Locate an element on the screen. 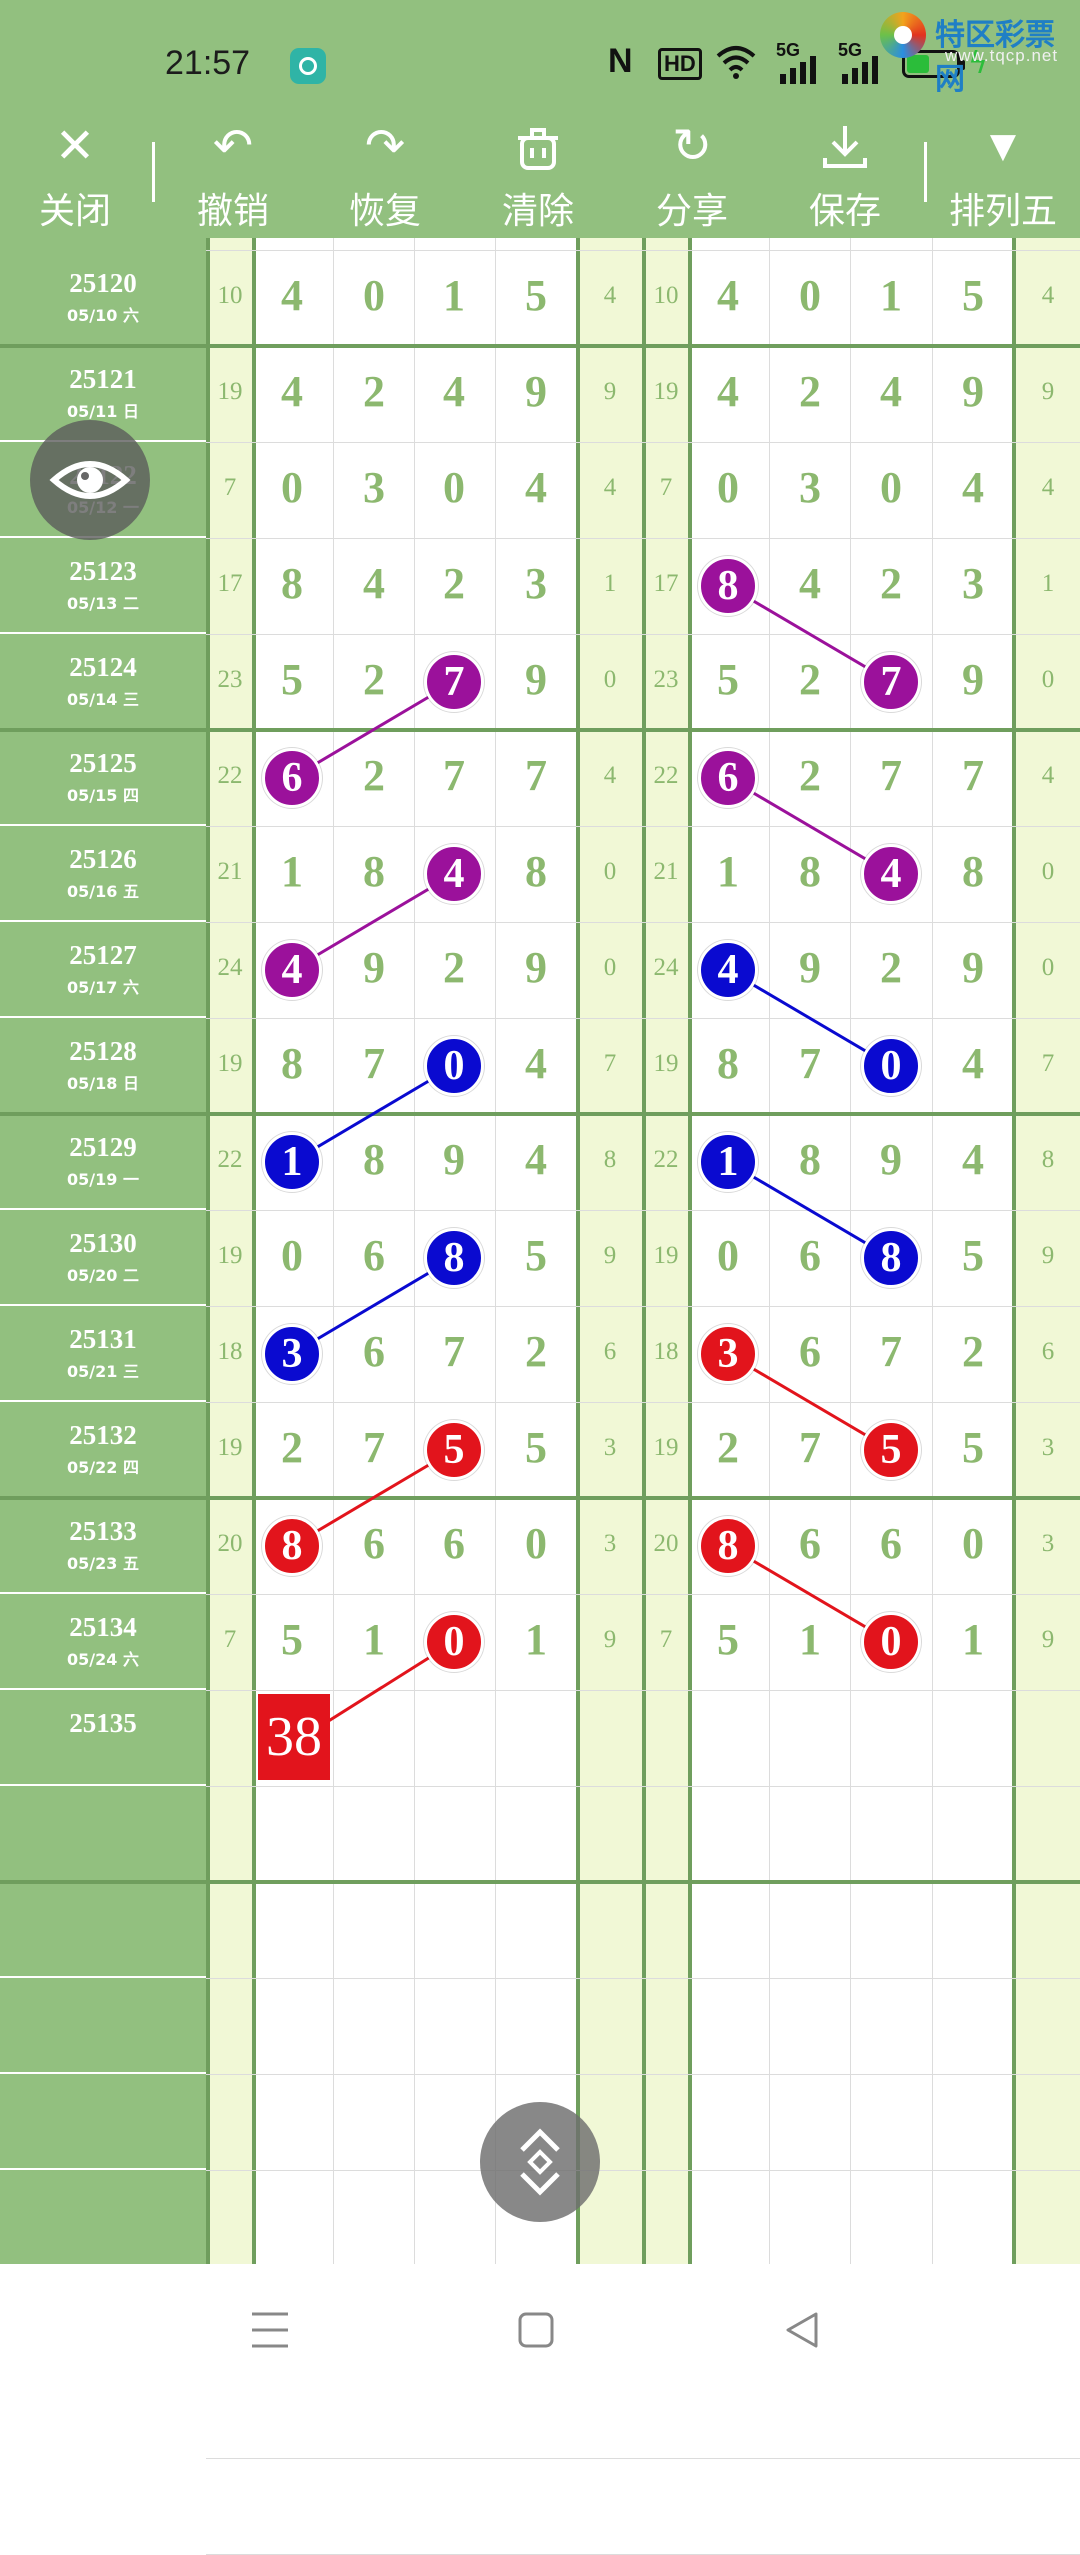 The height and width of the screenshot is (2555, 1080). issue-row: 25126 05/16 五 is located at coordinates (103, 874).